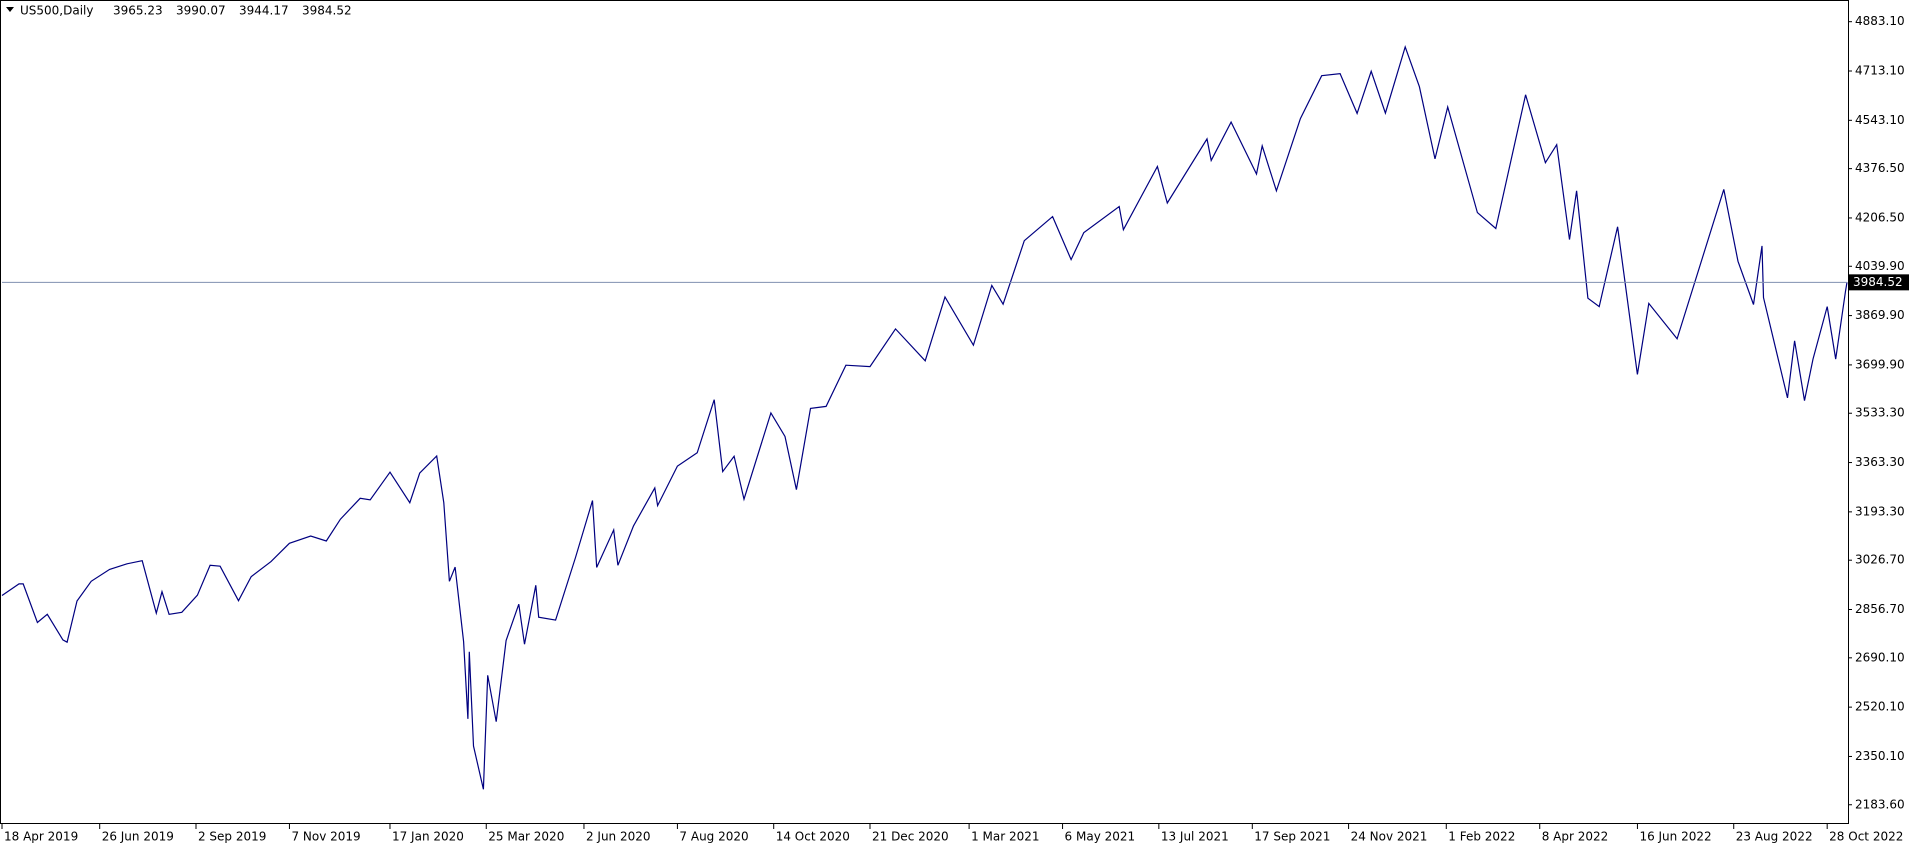  I want to click on y-tick-label: 2350.10, so click(1880, 756).